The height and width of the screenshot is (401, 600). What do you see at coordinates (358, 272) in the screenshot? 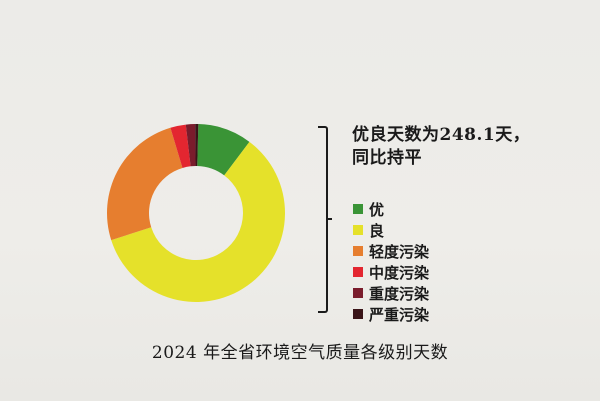
I see `legend-swatch-moderate-pollution` at bounding box center [358, 272].